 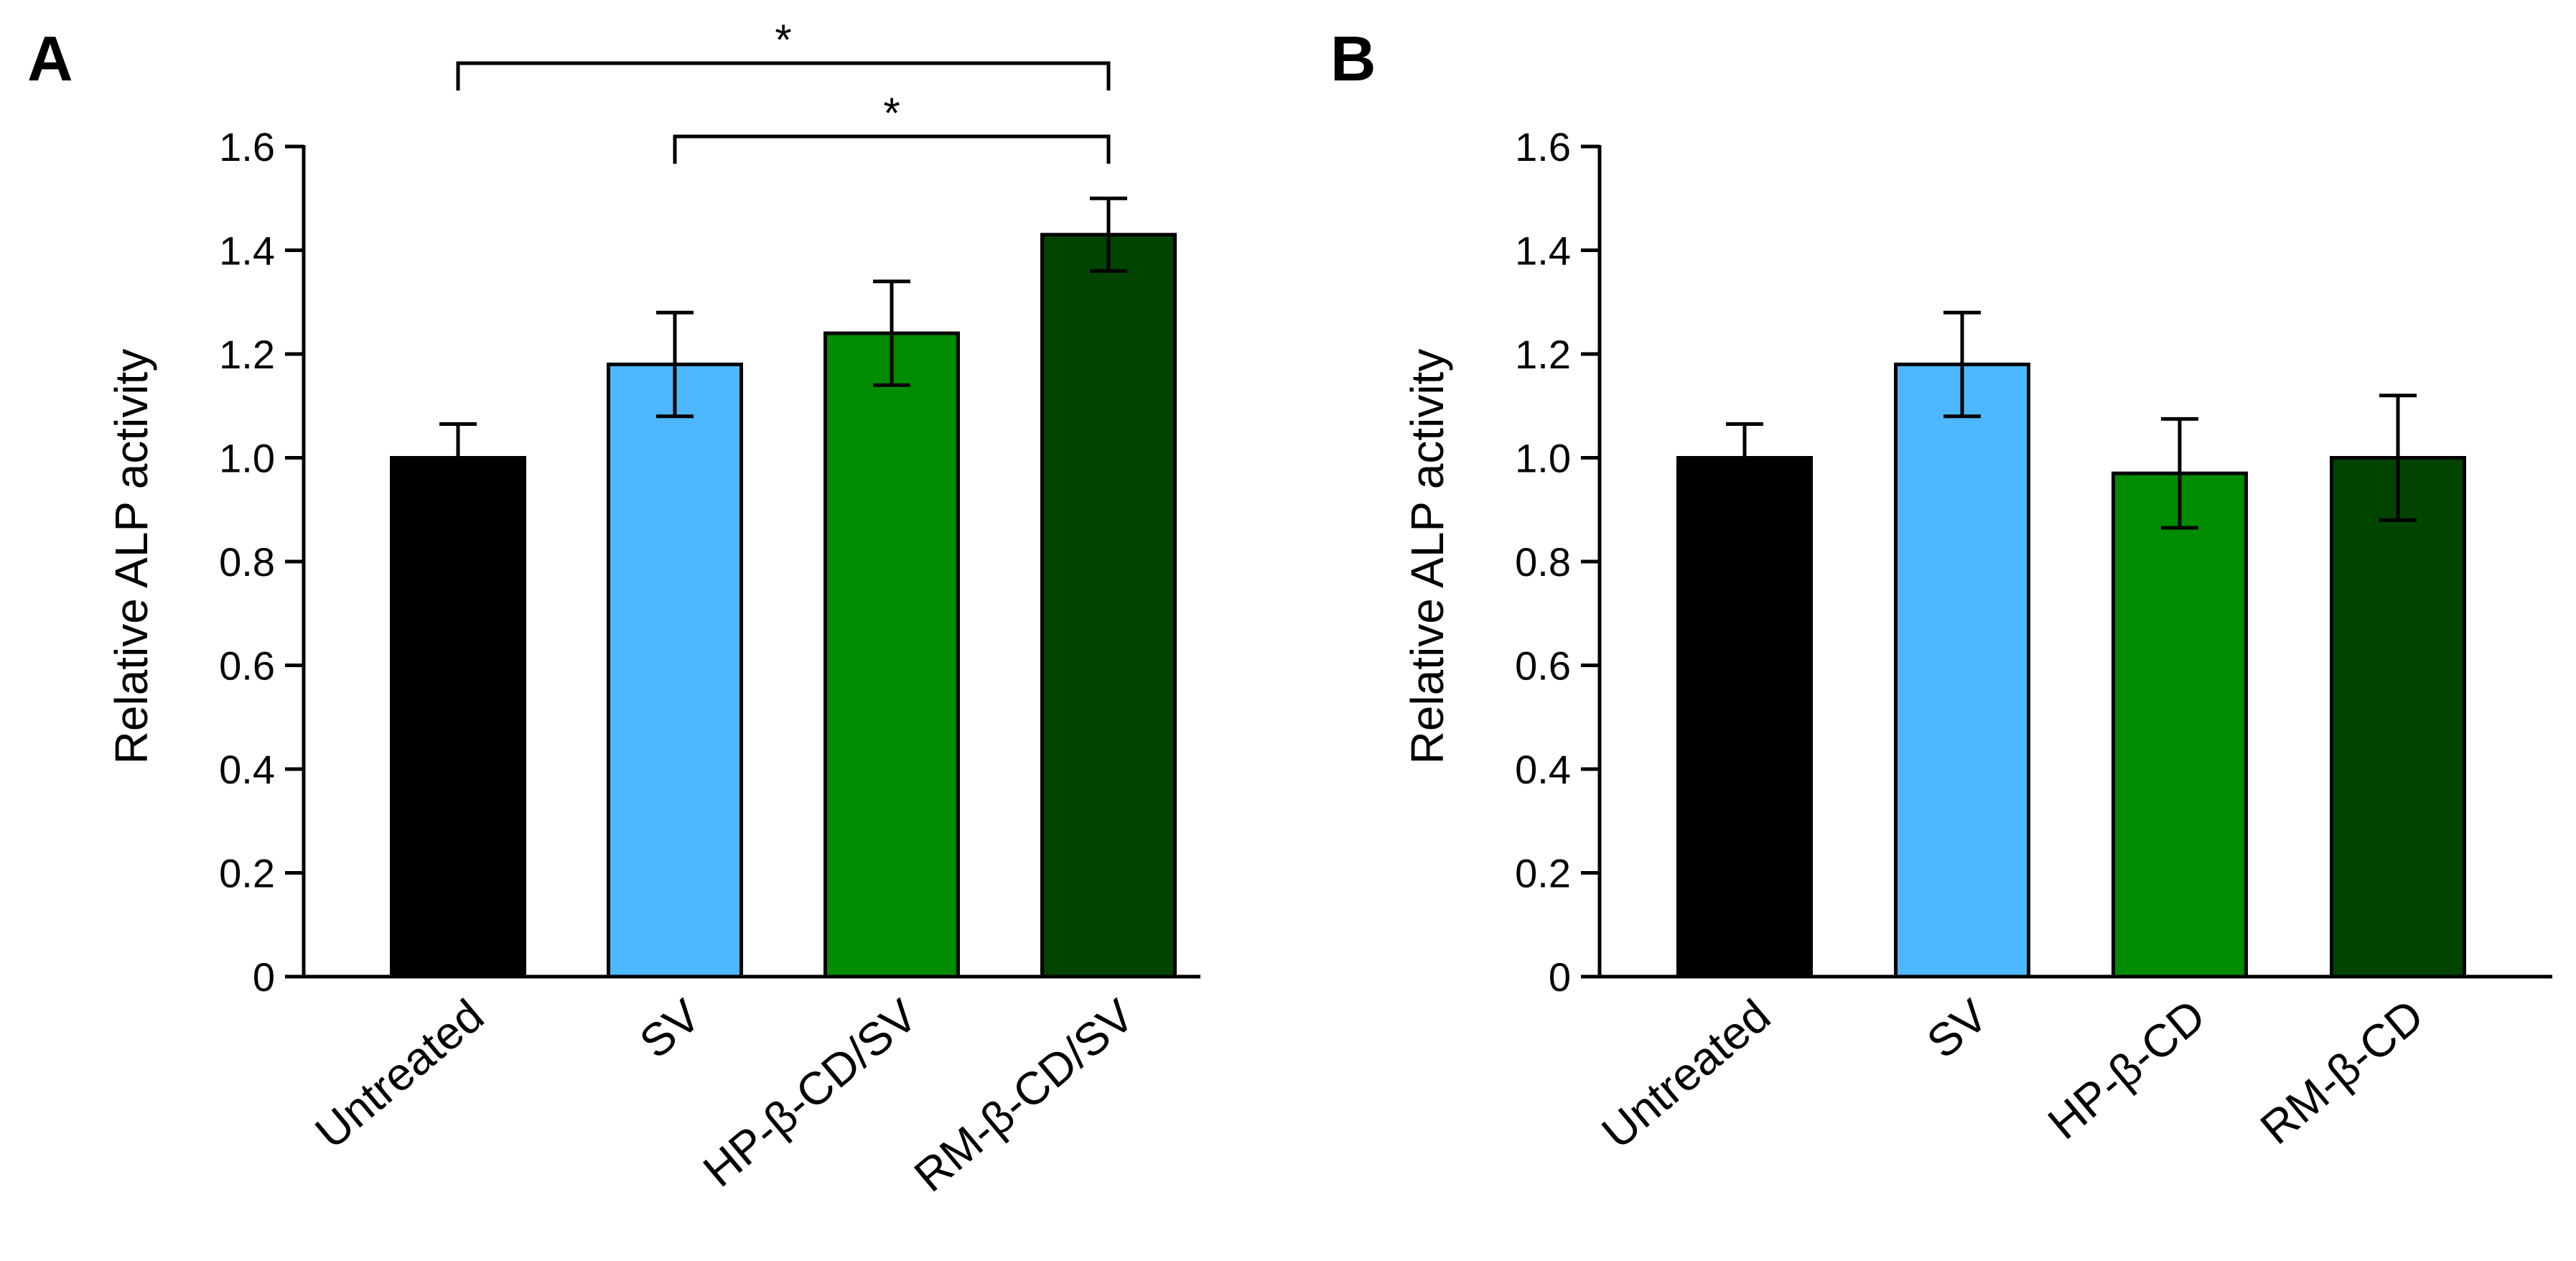 What do you see at coordinates (2342, 1072) in the screenshot?
I see `category-label: RM-β-CD` at bounding box center [2342, 1072].